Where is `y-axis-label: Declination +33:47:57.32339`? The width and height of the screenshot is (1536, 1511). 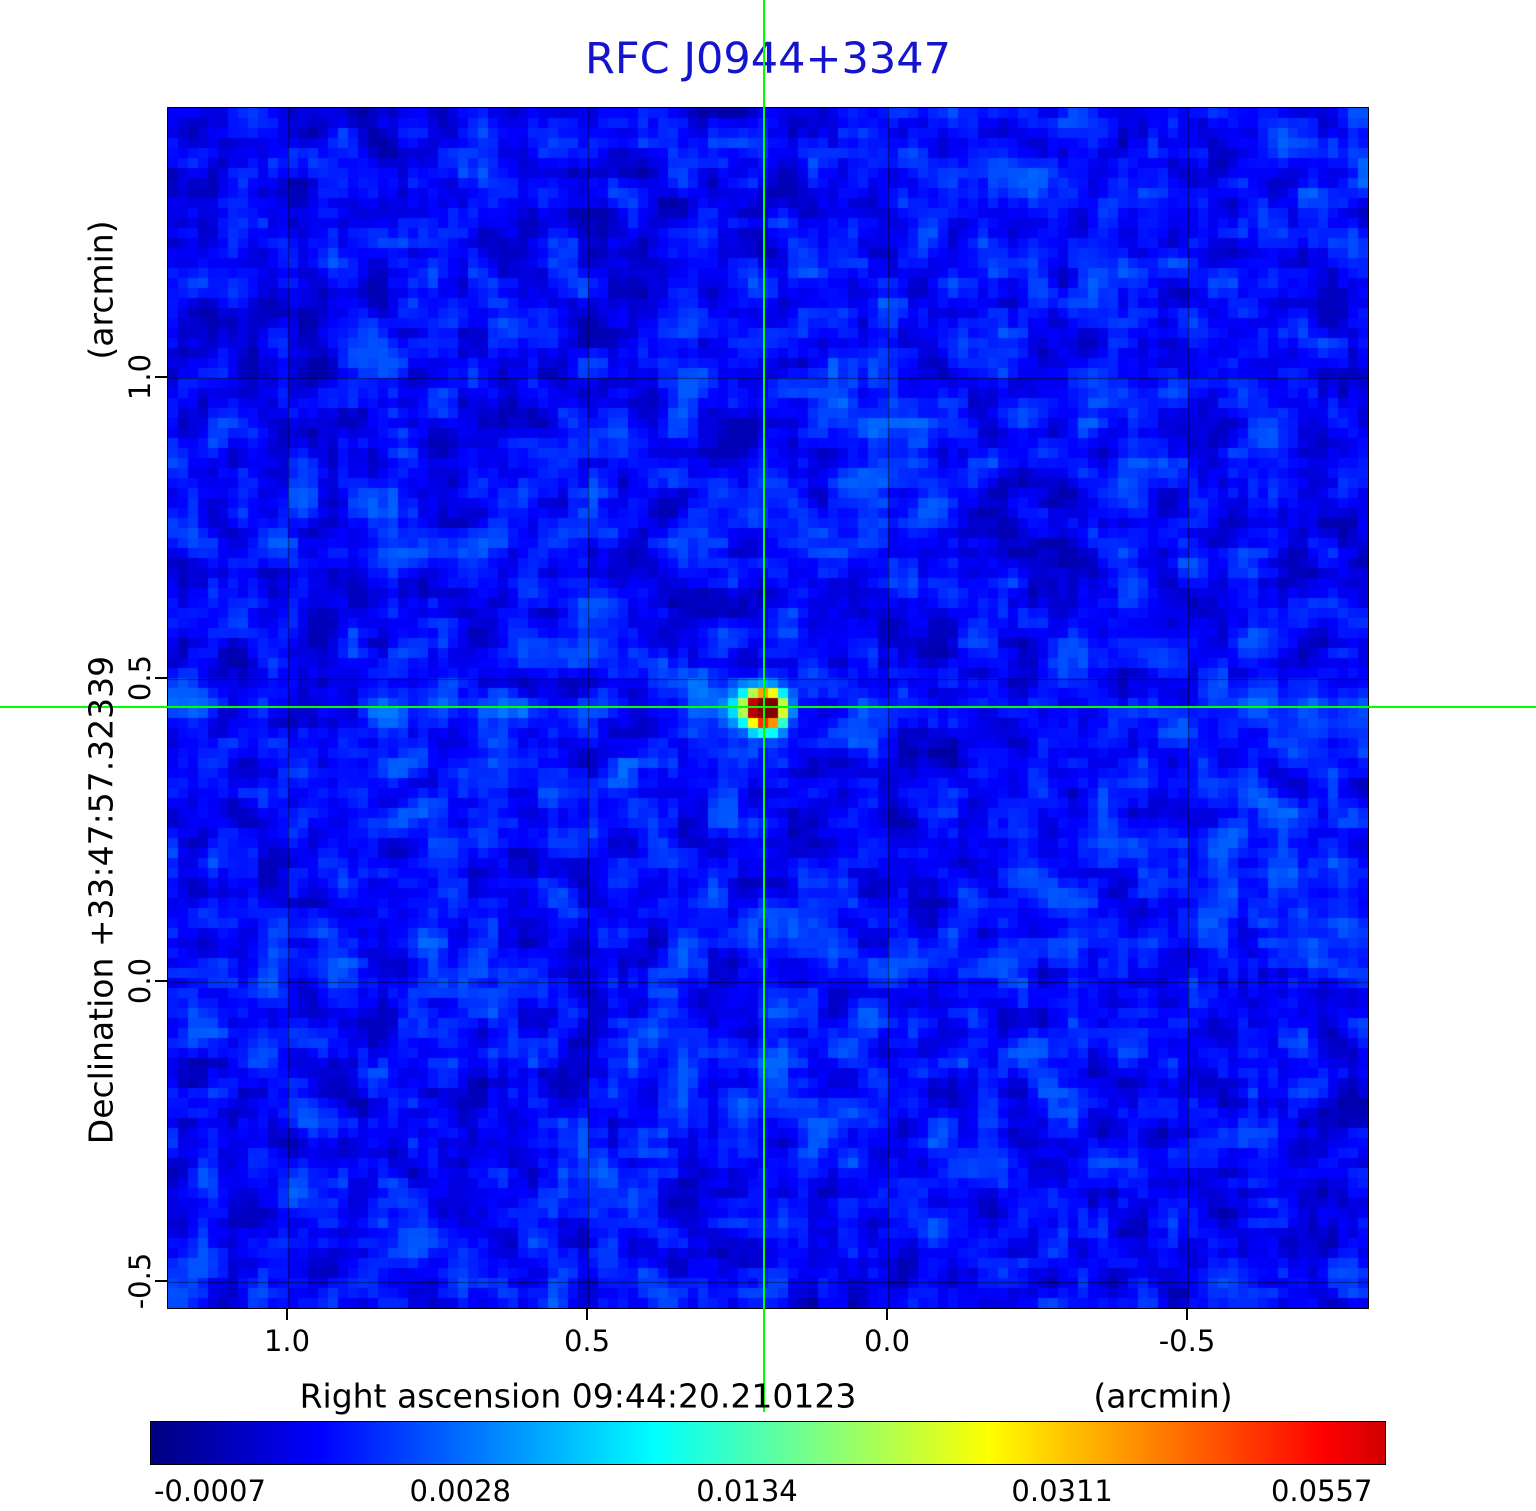
y-axis-label: Declination +33:47:57.32339 is located at coordinates (101, 900).